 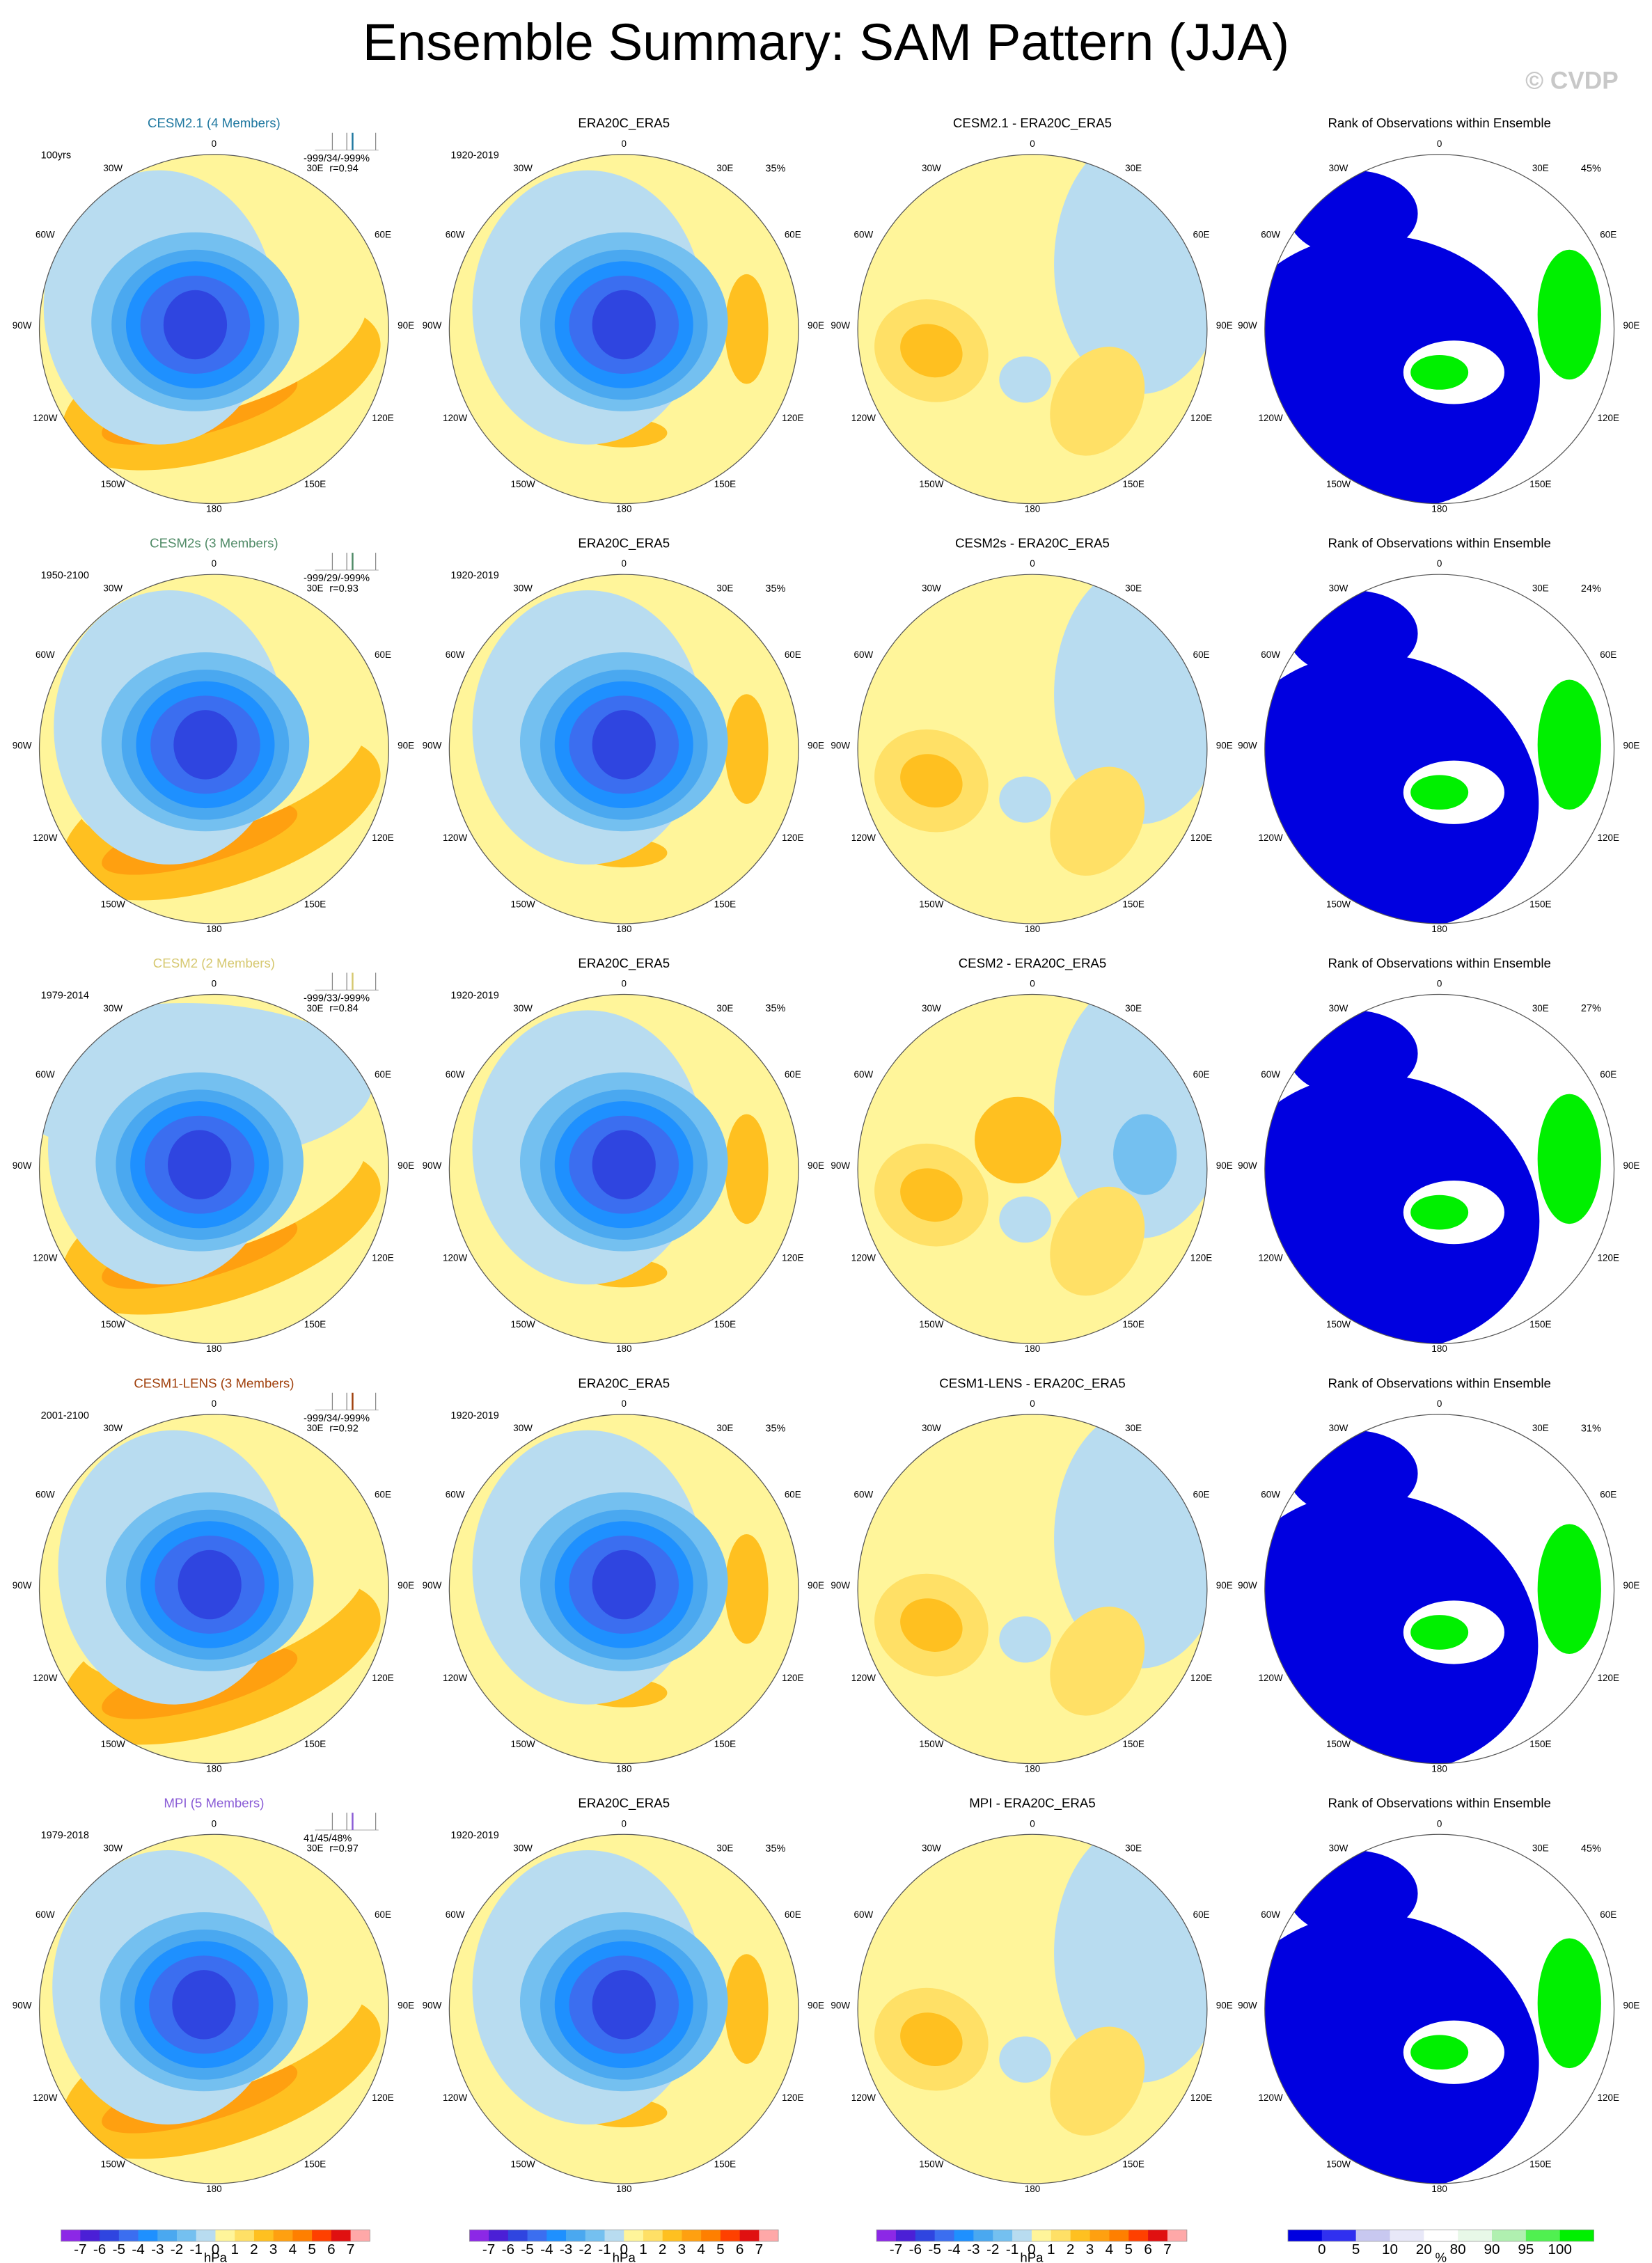 What do you see at coordinates (254, 2249) in the screenshot?
I see `colorbar-label: 2` at bounding box center [254, 2249].